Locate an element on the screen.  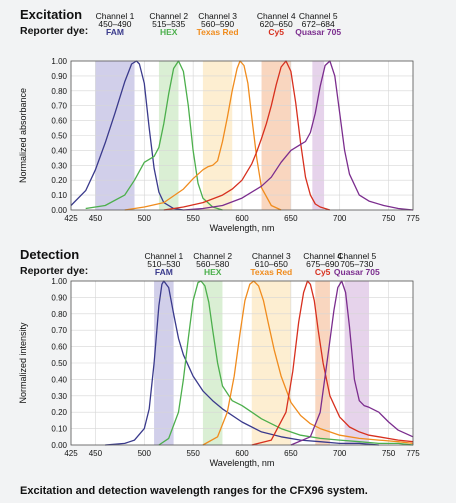
panel2-ytick-label: 0.50 is located at coordinates (59, 363).